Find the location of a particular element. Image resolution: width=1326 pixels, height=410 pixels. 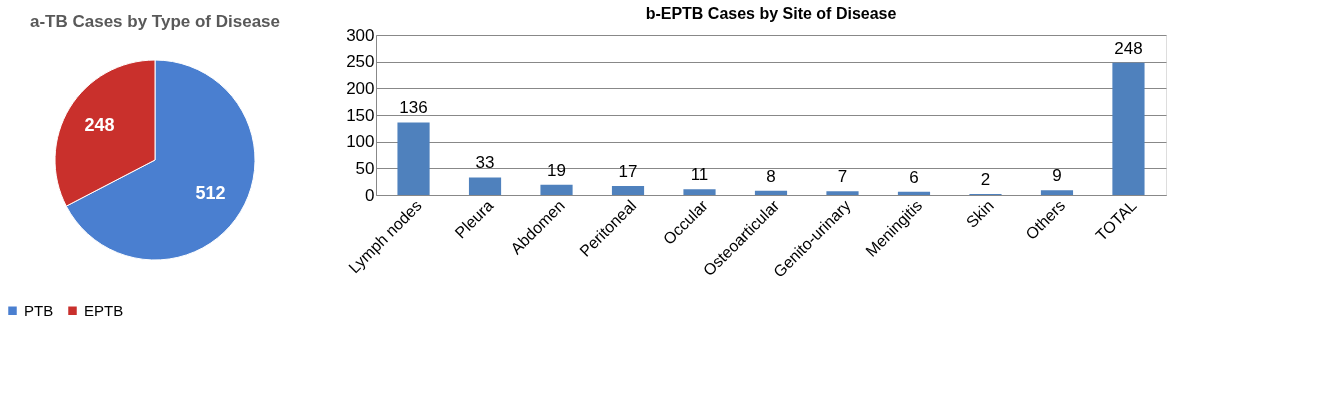

y-tick-label: 150 is located at coordinates (360, 115).